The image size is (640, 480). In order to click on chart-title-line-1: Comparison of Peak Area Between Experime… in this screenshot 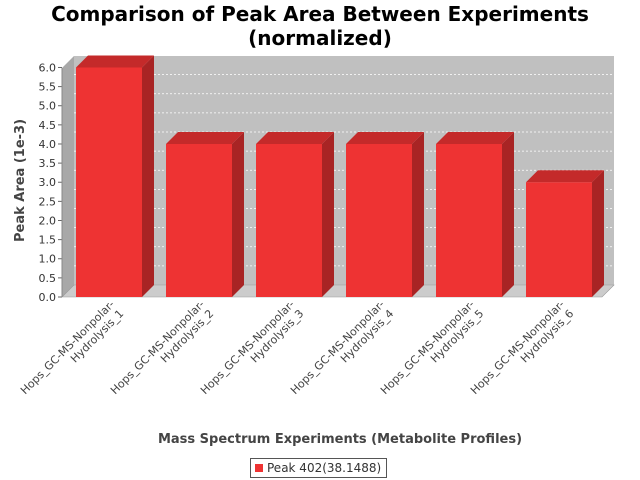, I will do `click(320, 14)`.